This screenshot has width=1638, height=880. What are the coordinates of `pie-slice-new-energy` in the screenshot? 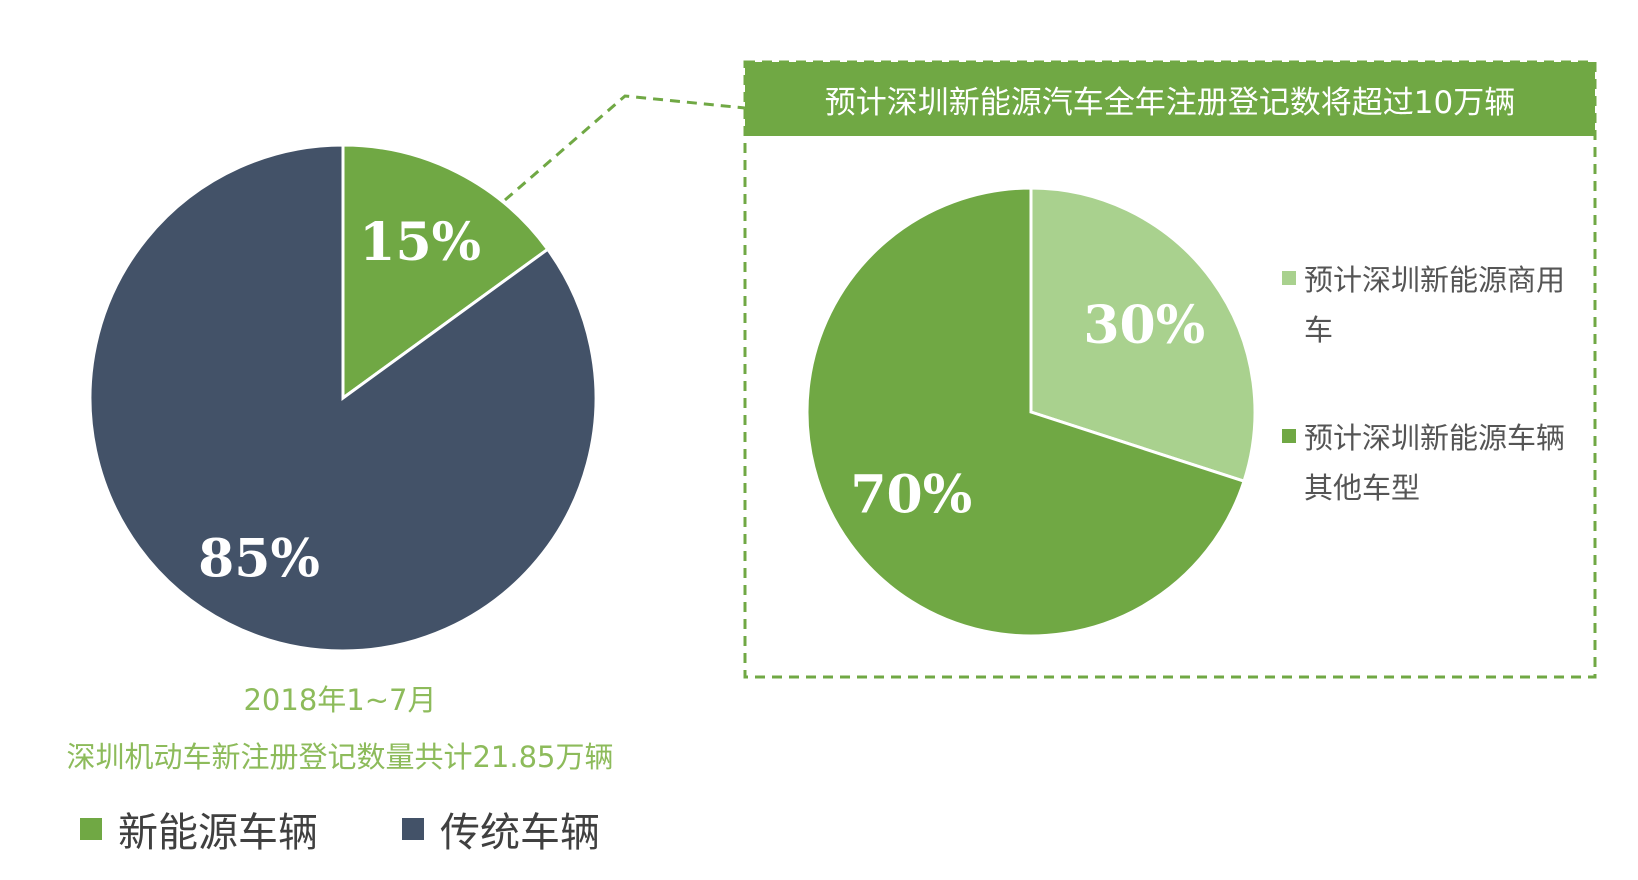 It's located at (445, 272).